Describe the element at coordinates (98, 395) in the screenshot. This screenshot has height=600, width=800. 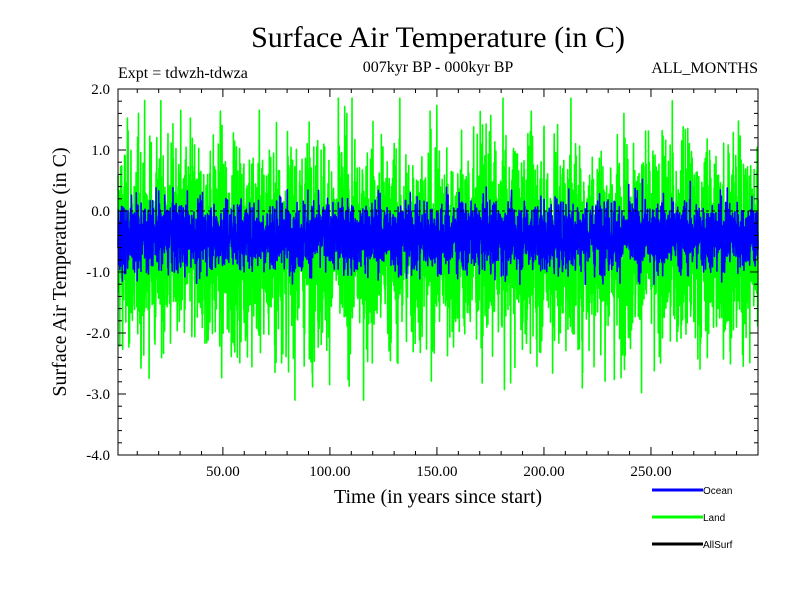
I see `y-tick-label: -3.0` at that location.